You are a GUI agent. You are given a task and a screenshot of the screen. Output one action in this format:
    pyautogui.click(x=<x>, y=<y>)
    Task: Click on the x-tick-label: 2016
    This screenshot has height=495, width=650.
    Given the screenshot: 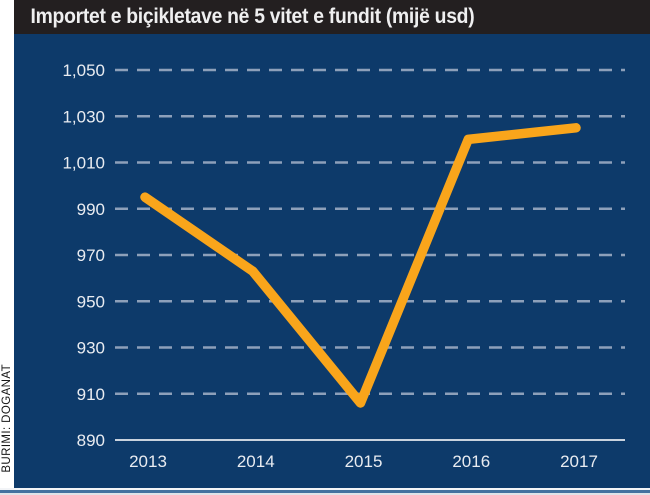 What is the action you would take?
    pyautogui.click(x=471, y=461)
    